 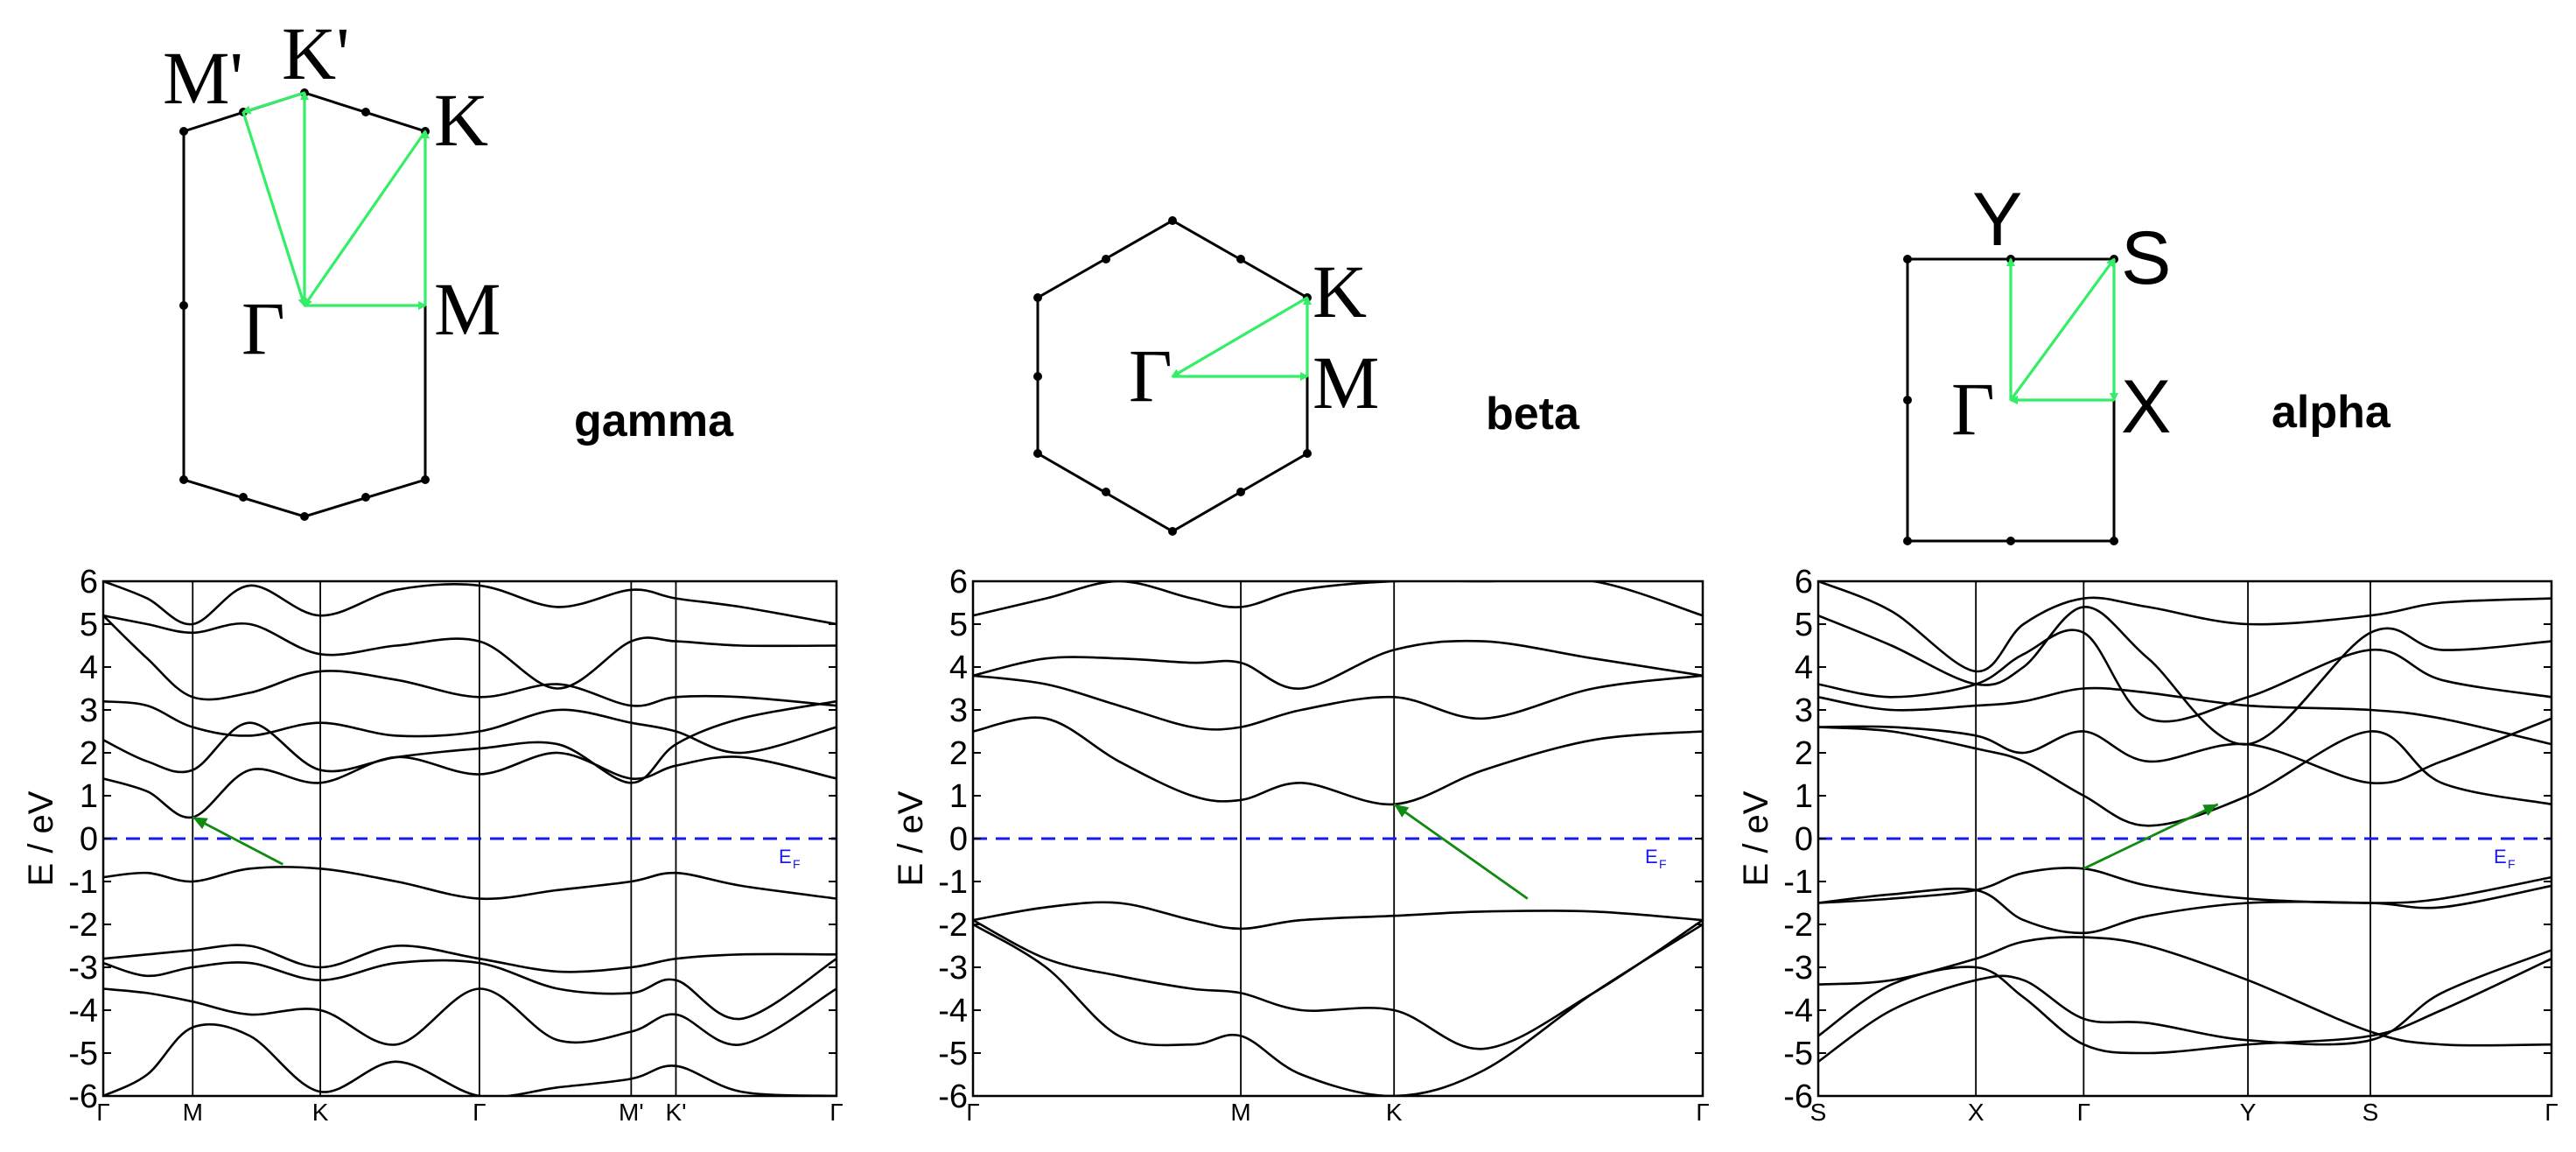 I want to click on kpoint-label: Y, so click(x=2248, y=1112).